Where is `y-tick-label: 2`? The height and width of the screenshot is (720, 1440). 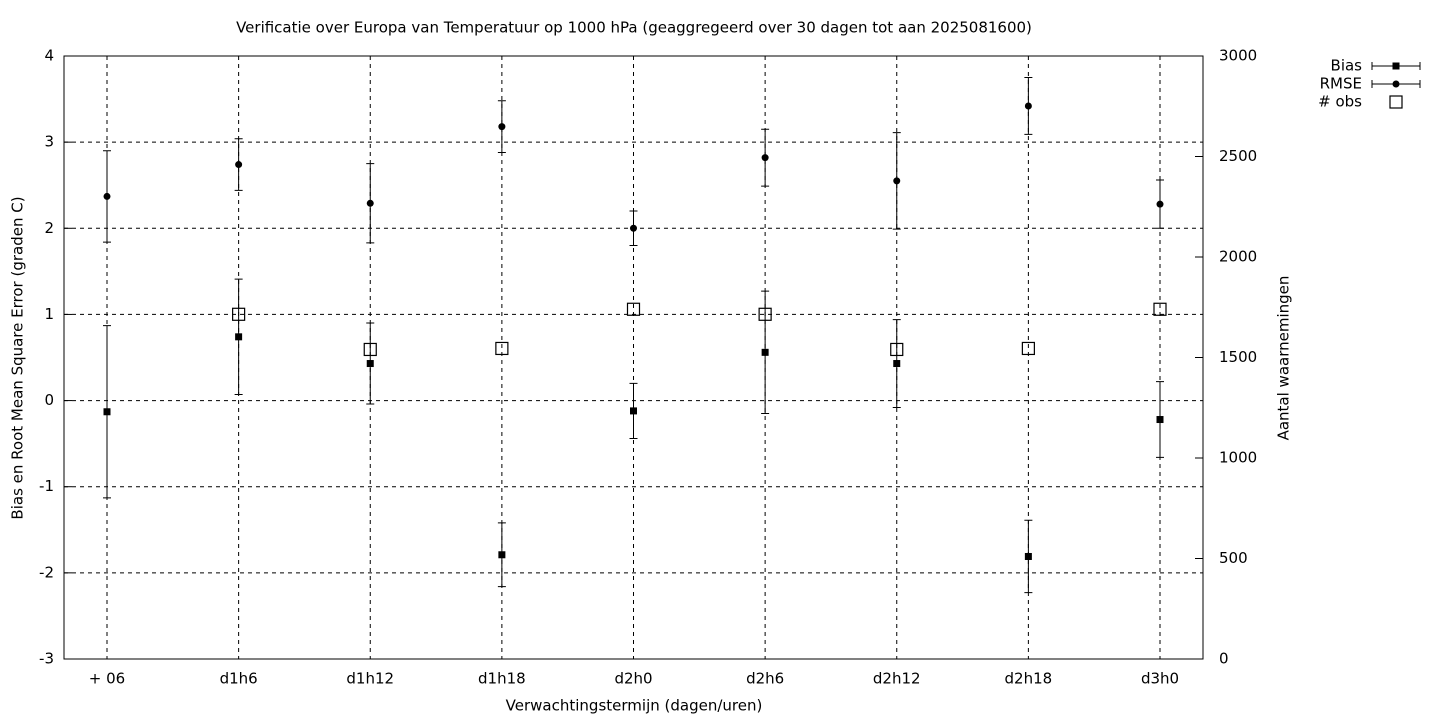 y-tick-label: 2 is located at coordinates (49, 228).